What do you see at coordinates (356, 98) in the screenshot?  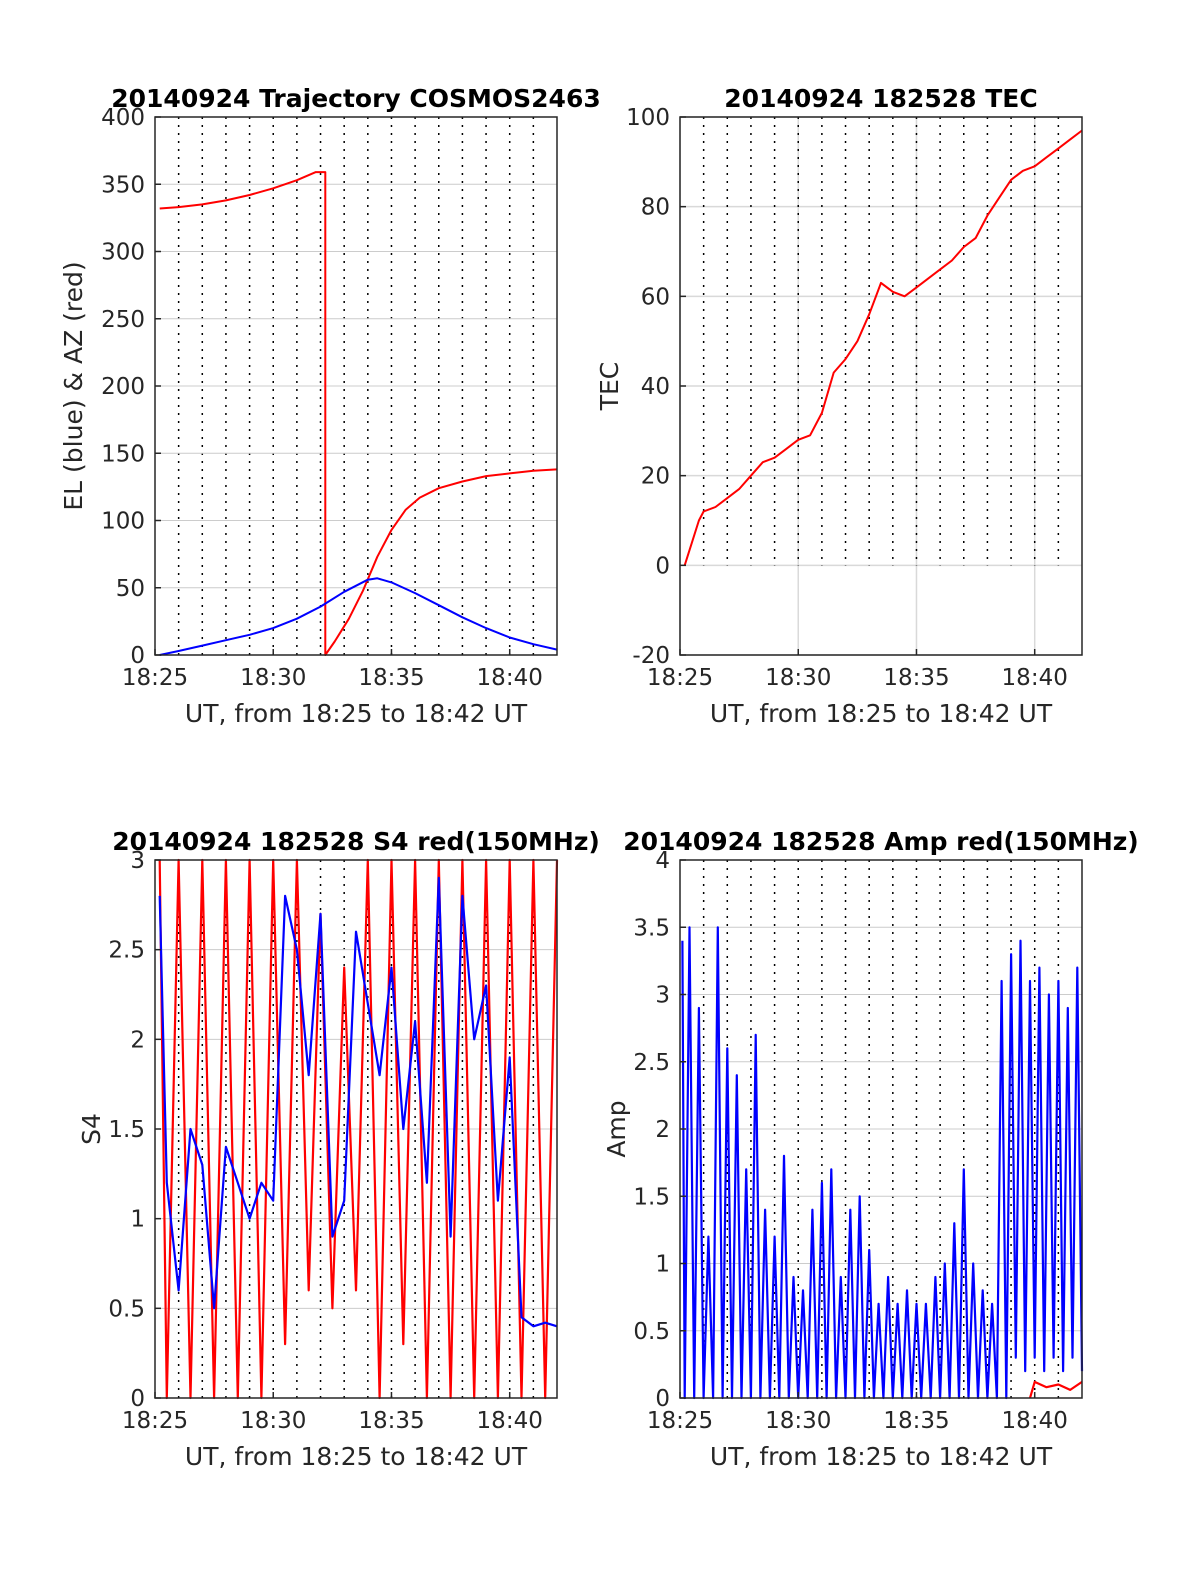 I see `chart-title: 20140924 Trajectory COSMOS2463` at bounding box center [356, 98].